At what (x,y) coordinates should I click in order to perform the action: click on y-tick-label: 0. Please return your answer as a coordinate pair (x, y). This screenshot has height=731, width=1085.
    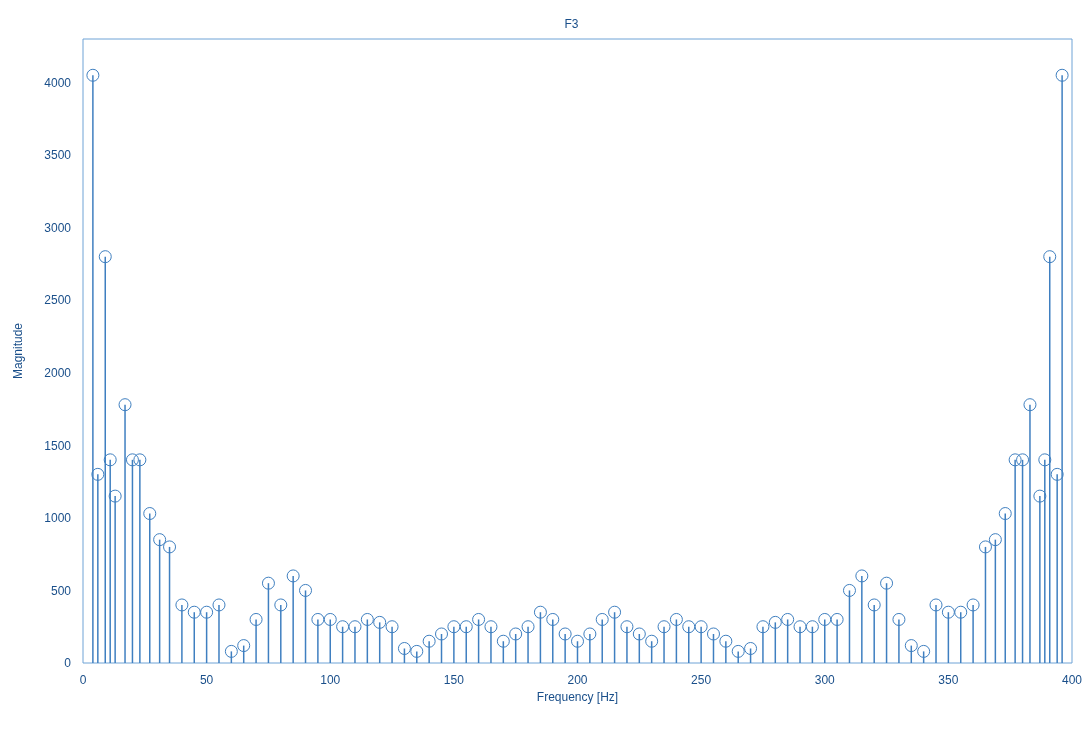
    Looking at the image, I should click on (68, 663).